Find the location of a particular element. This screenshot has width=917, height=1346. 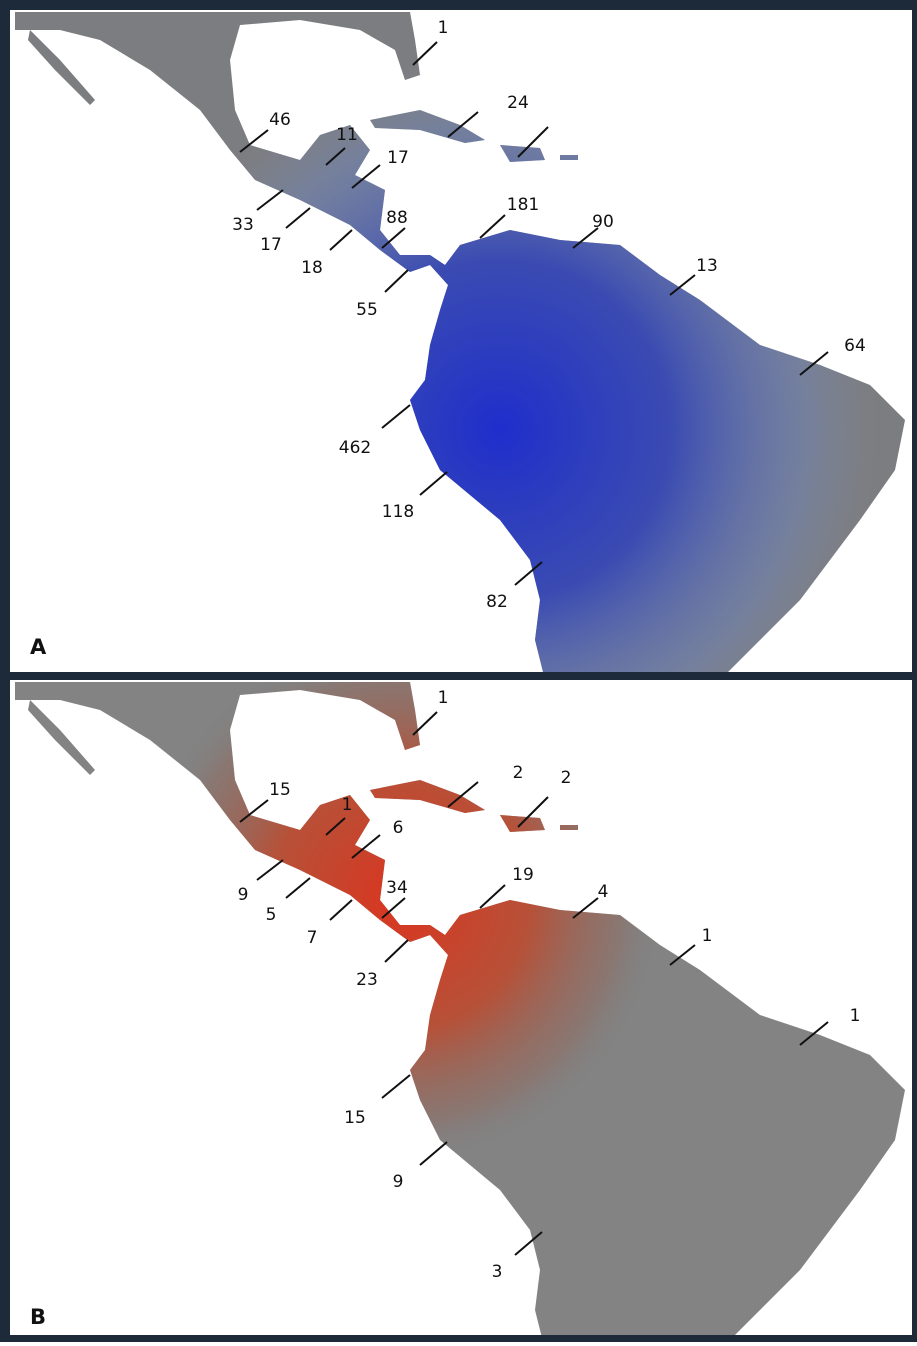

marker-label: 34 is located at coordinates (397, 888).